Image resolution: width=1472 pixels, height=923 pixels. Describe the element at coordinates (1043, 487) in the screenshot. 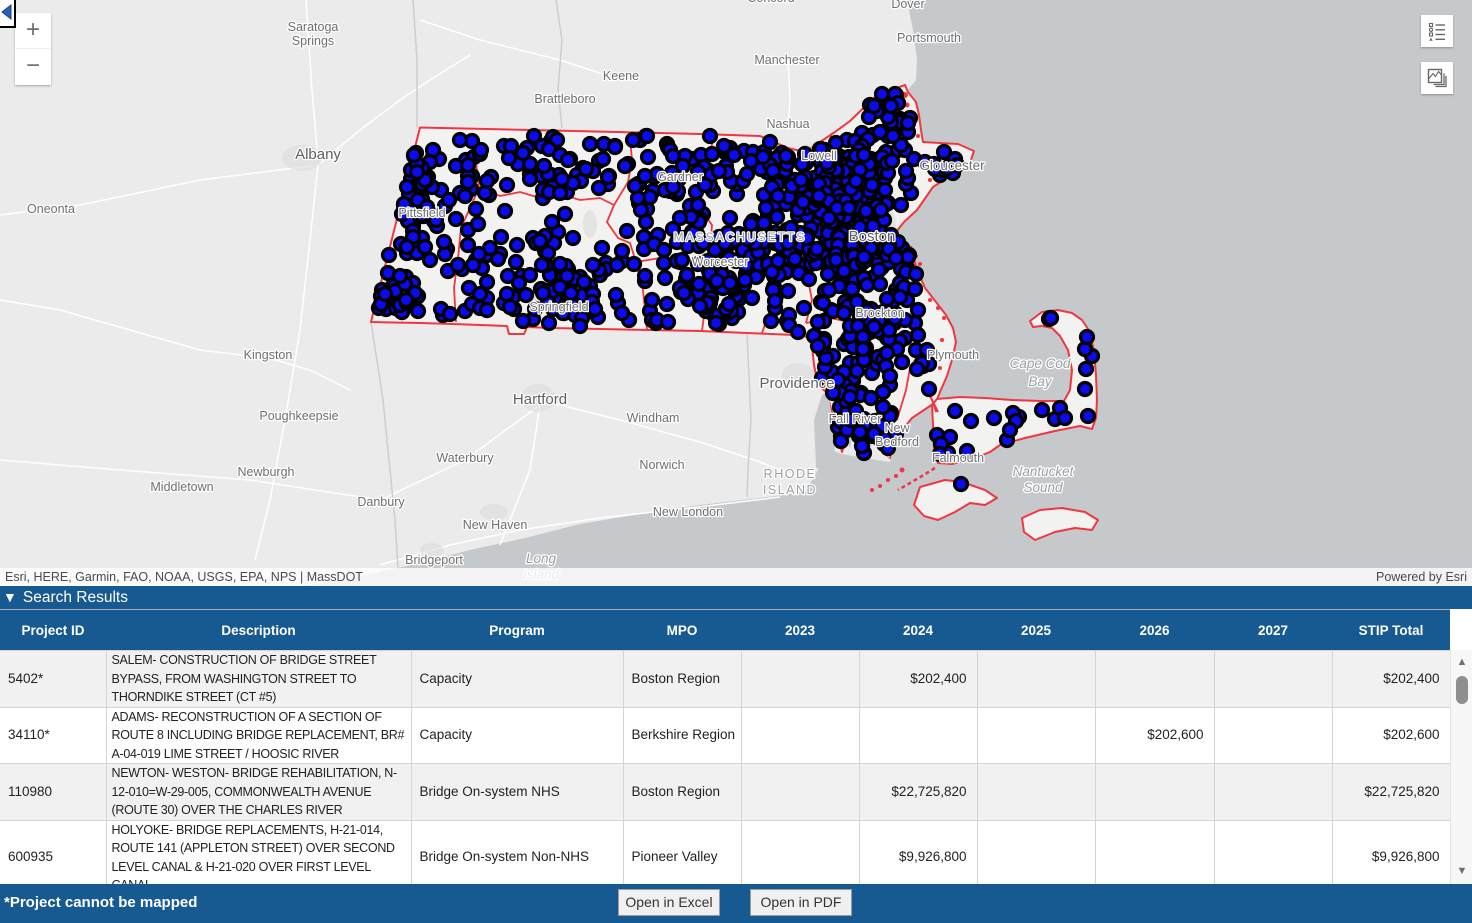

I see `svg-text: Sound` at that location.